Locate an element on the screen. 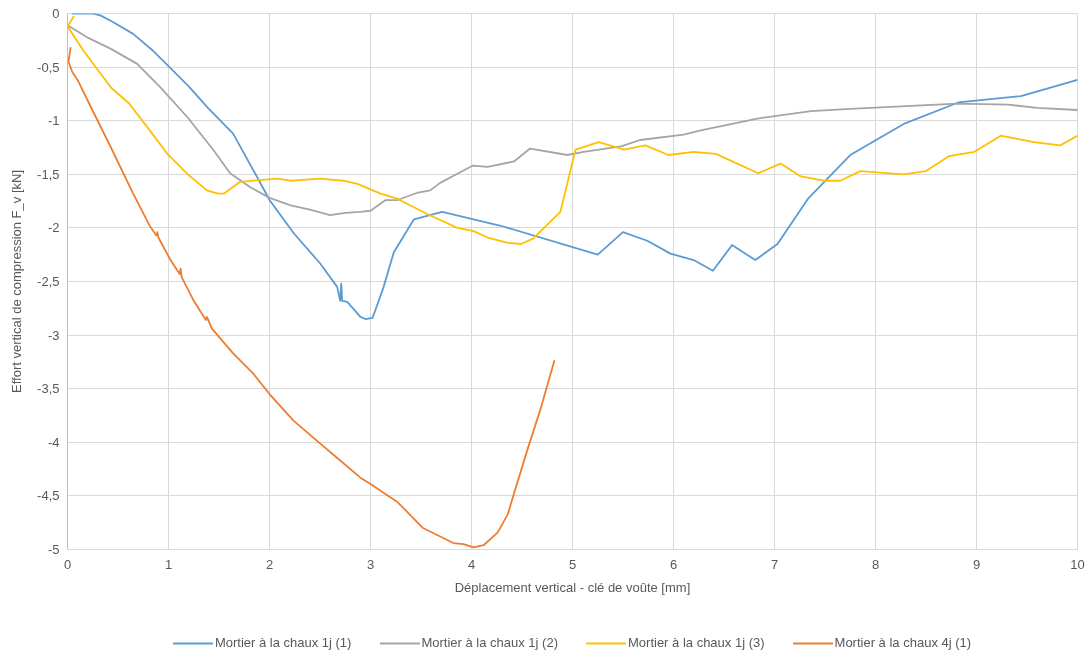 The width and height of the screenshot is (1089, 660). x-tick-label: 10 is located at coordinates (1077, 564).